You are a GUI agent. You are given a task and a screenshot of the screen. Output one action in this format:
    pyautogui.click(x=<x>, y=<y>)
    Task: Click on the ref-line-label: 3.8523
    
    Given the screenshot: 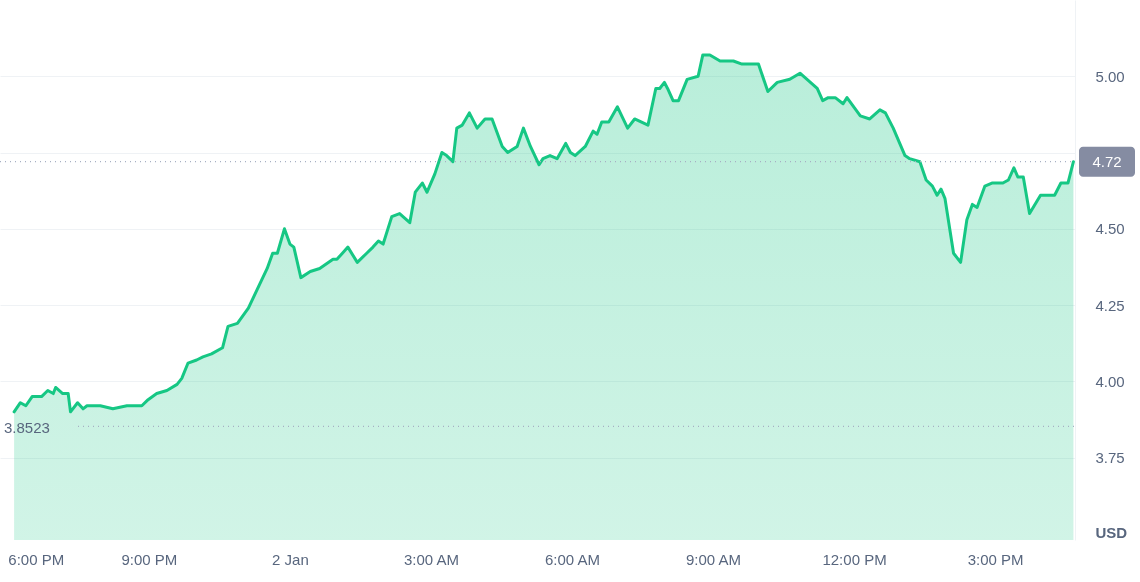 What is the action you would take?
    pyautogui.click(x=27, y=428)
    